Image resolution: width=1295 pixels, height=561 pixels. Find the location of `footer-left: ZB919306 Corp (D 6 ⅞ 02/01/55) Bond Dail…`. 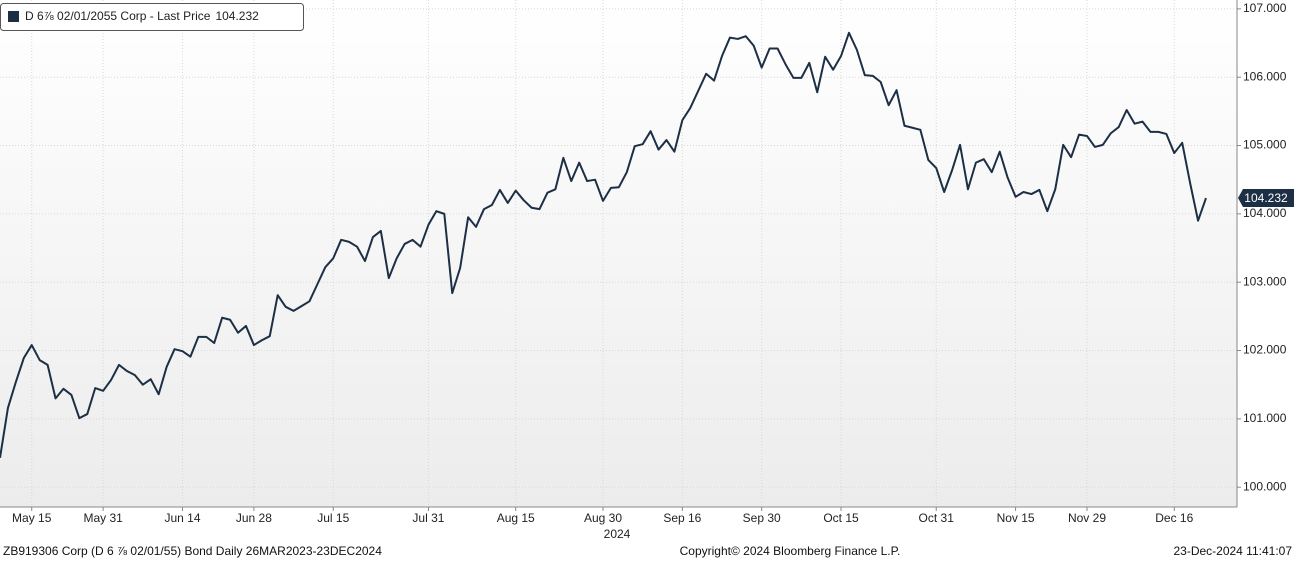

footer-left: ZB919306 Corp (D 6 ⅞ 02/01/55) Bond Dail… is located at coordinates (192, 551).